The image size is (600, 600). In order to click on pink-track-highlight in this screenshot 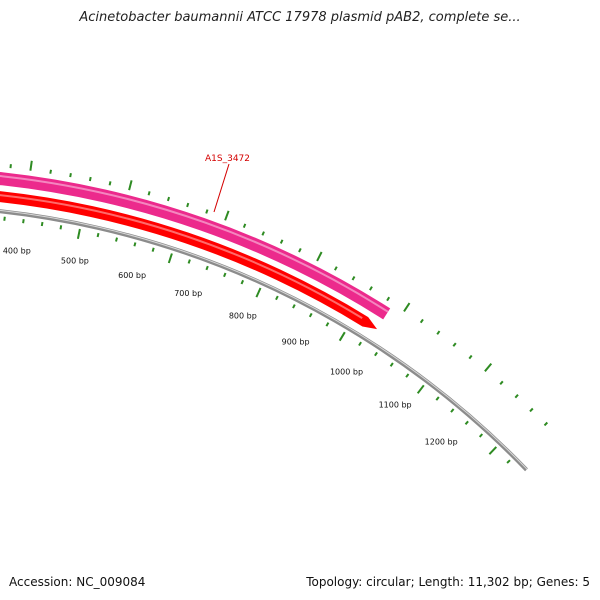, I will do `click(194, 244)`.